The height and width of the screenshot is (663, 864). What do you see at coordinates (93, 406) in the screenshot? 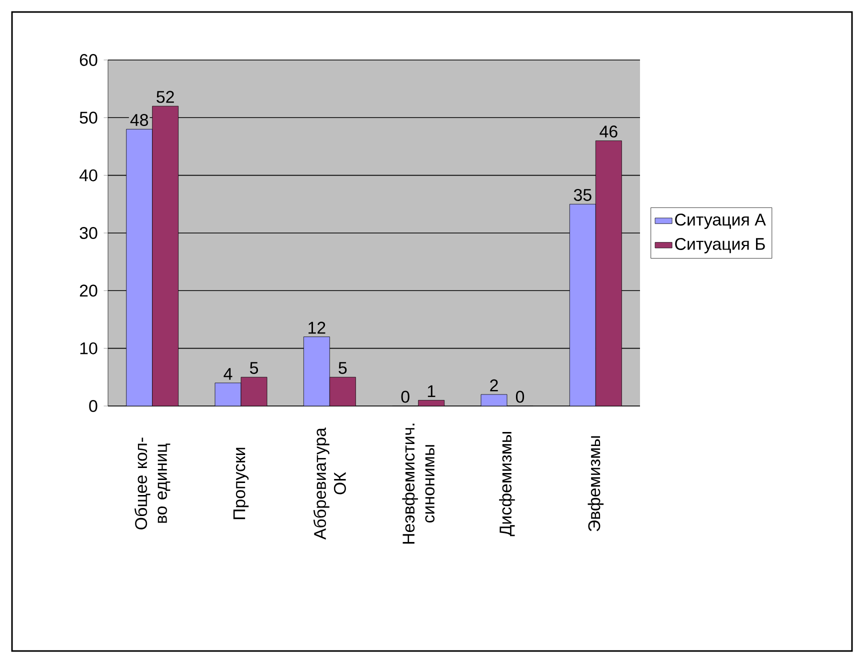
I see `y-tick-label: 0` at bounding box center [93, 406].